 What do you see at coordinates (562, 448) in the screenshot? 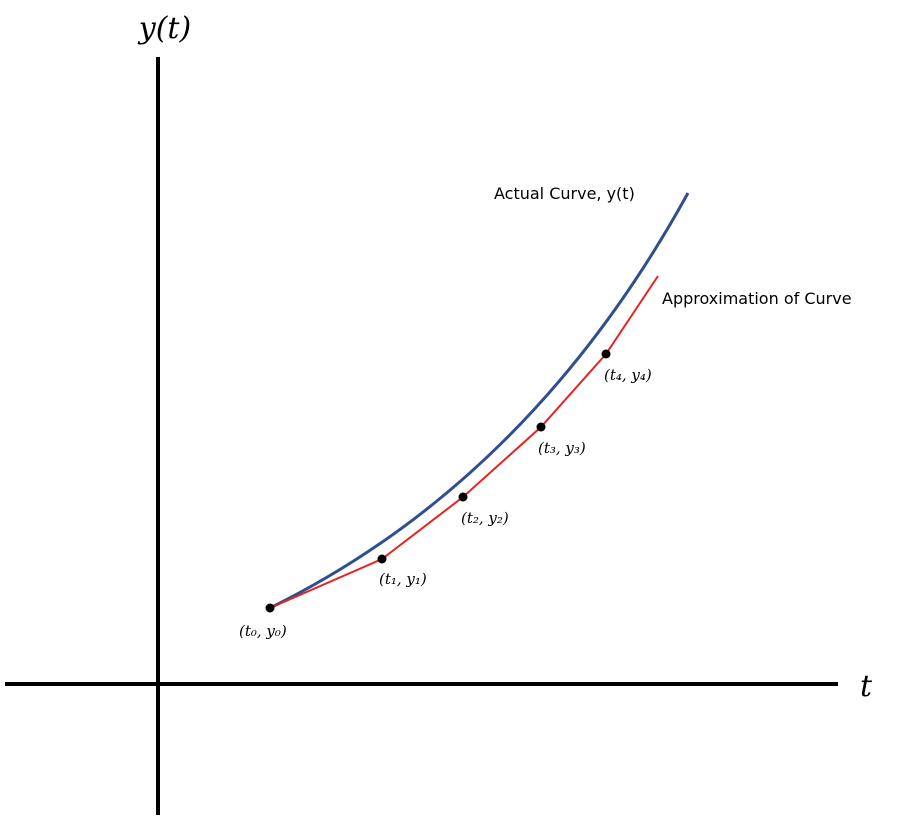
I see `point-label: (t₃, y₃)` at bounding box center [562, 448].